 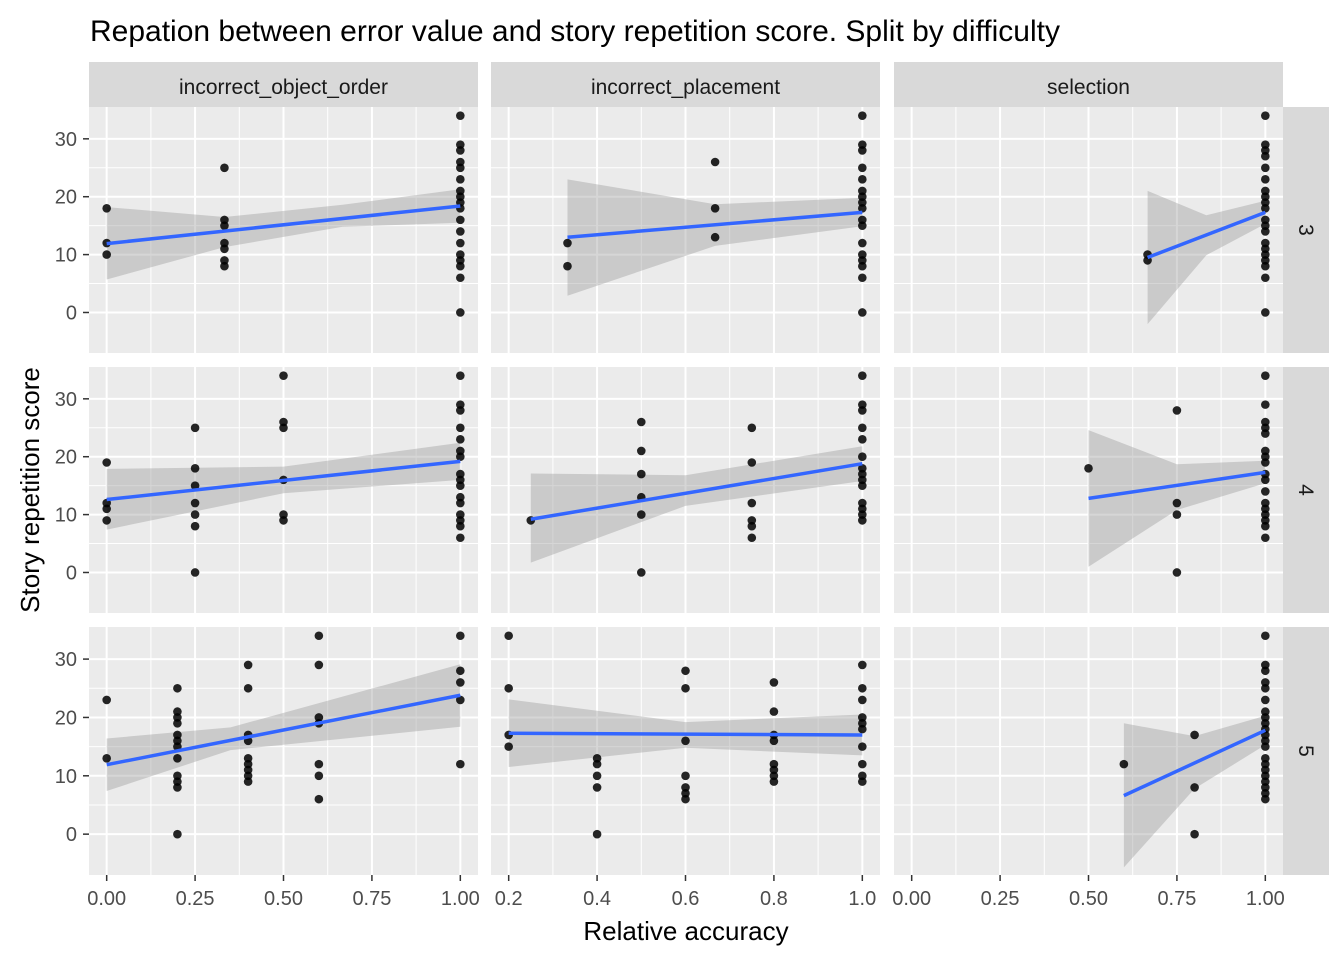 I want to click on x-tick-label: 0.6, so click(x=686, y=899).